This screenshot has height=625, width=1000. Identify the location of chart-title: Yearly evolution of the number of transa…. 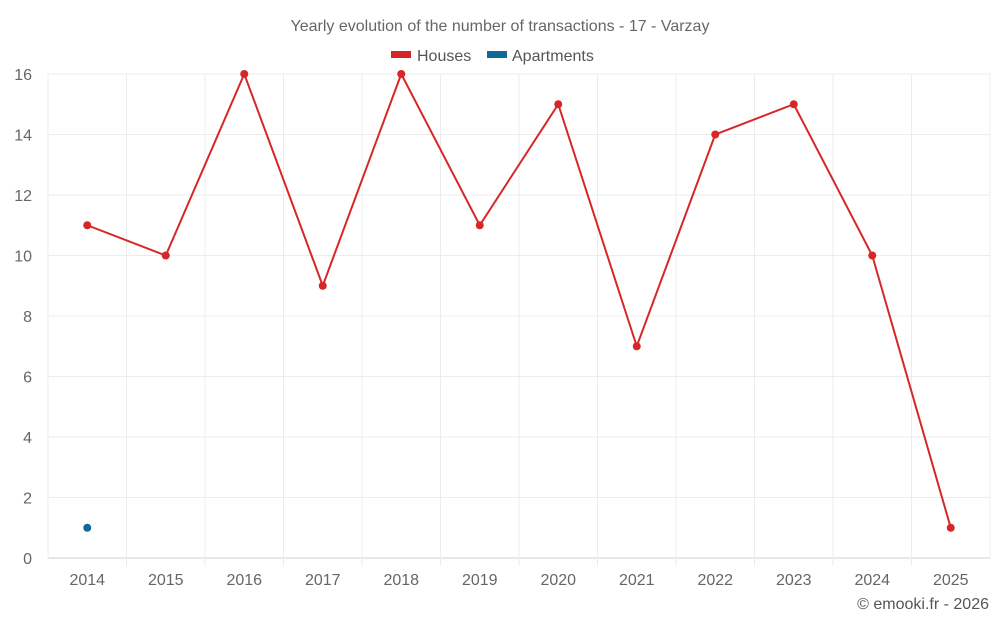
(500, 26).